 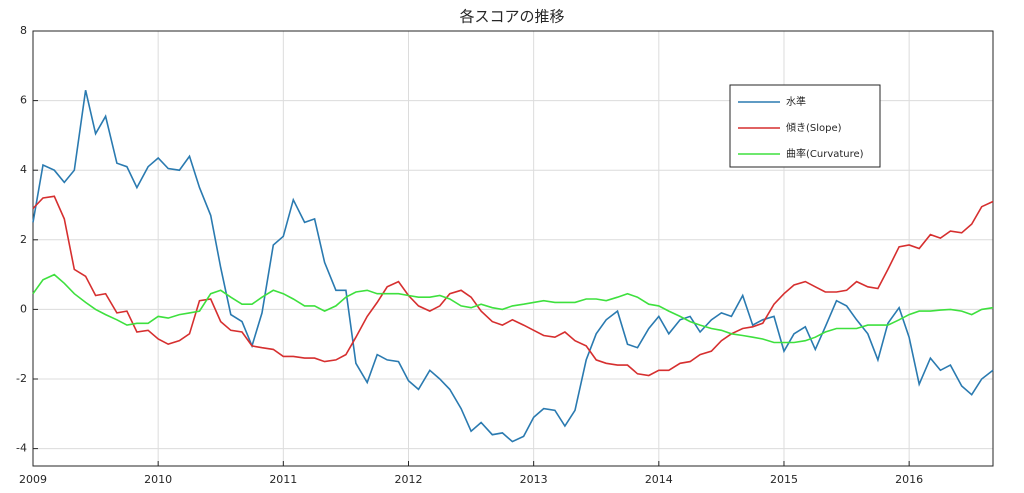 I want to click on y-tick-label: 0, so click(x=23, y=308).